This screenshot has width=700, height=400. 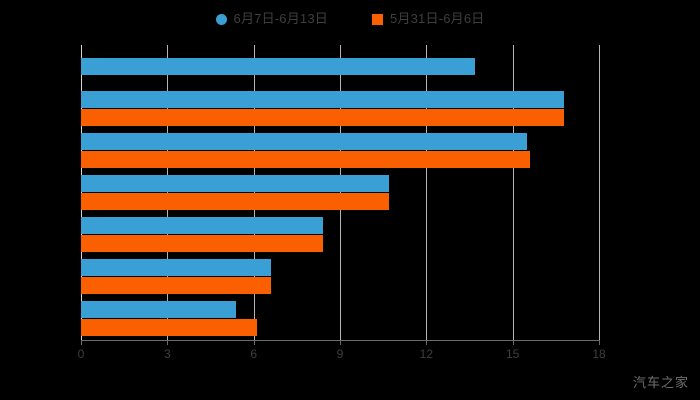 I want to click on legend-swatch-circle-icon, so click(x=221, y=19).